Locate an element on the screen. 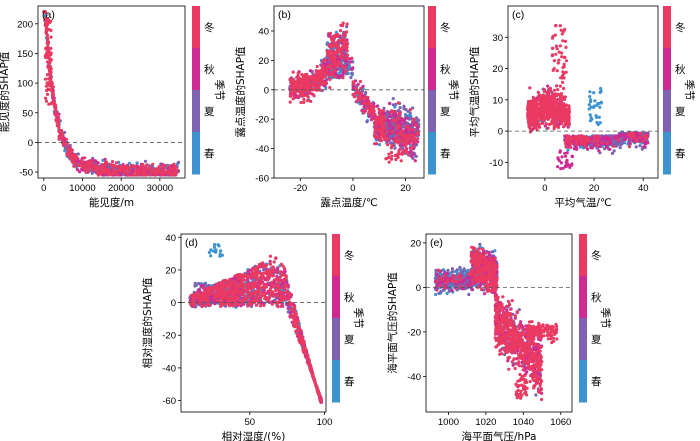  x-axis-label: 露点温度/℃ is located at coordinates (348, 202).